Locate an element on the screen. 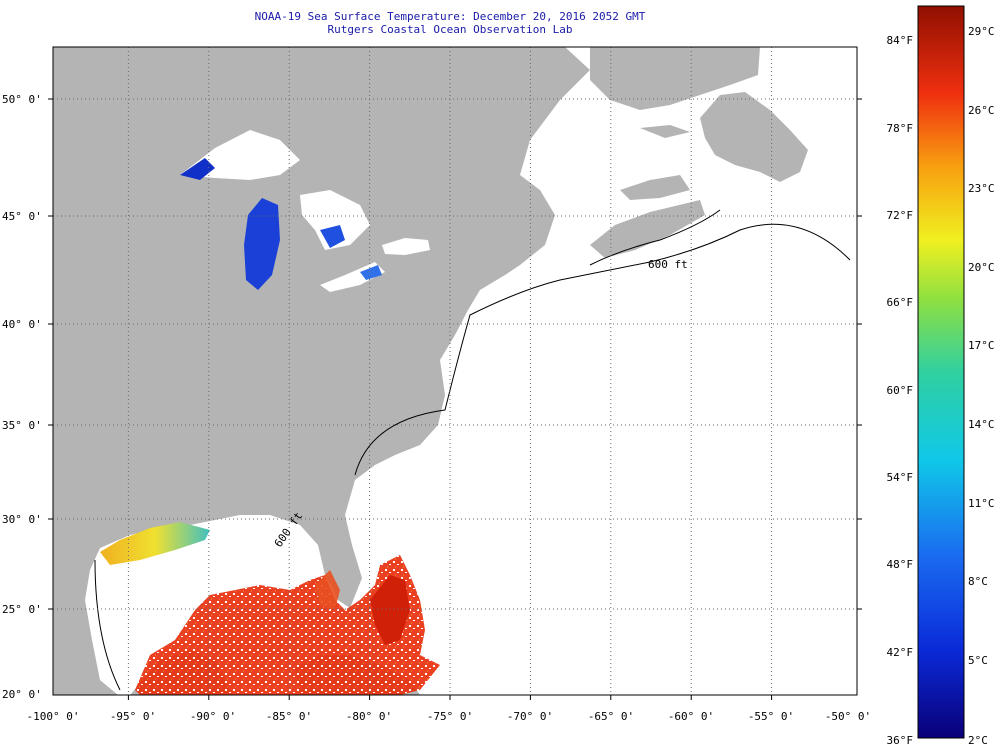  lat-label: 35° 0' is located at coordinates (22, 425).